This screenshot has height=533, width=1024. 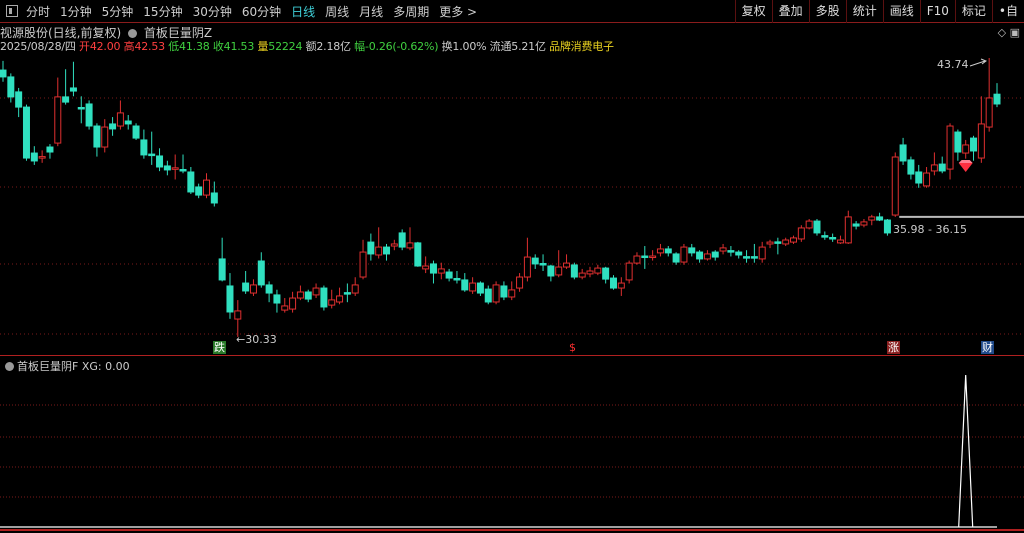 I want to click on close-value: 41.53, so click(x=239, y=46).